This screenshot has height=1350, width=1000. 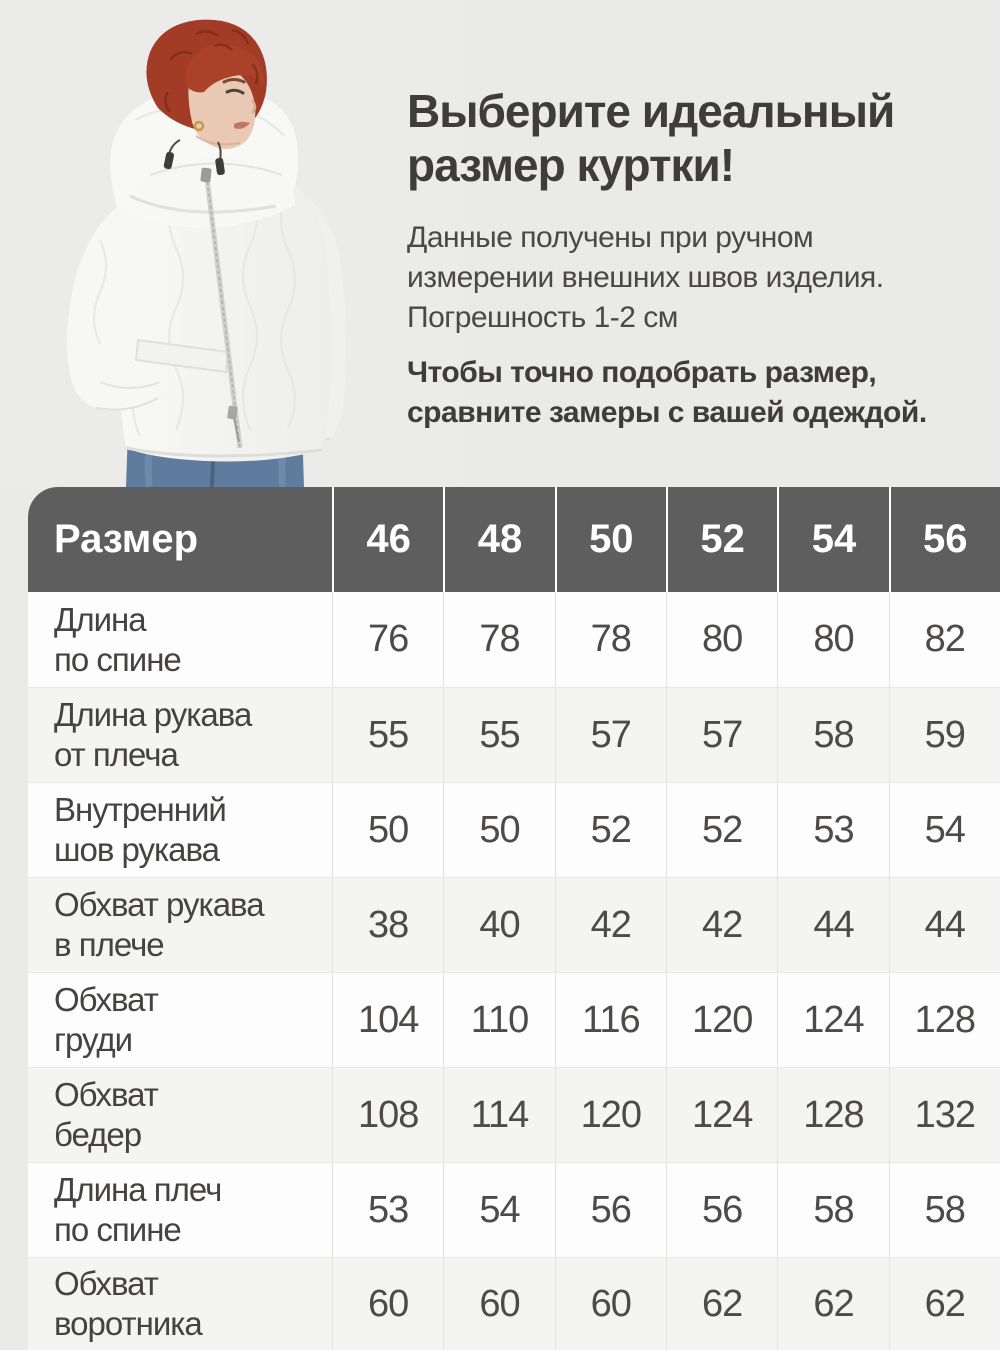 I want to click on measurement-label-line1: Обхват рукава, so click(x=159, y=904).